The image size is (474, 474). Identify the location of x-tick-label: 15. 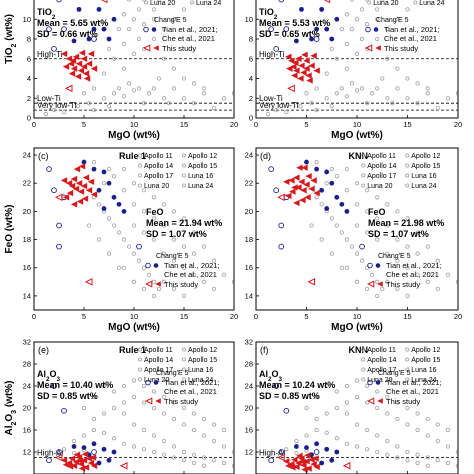
(184, 124).